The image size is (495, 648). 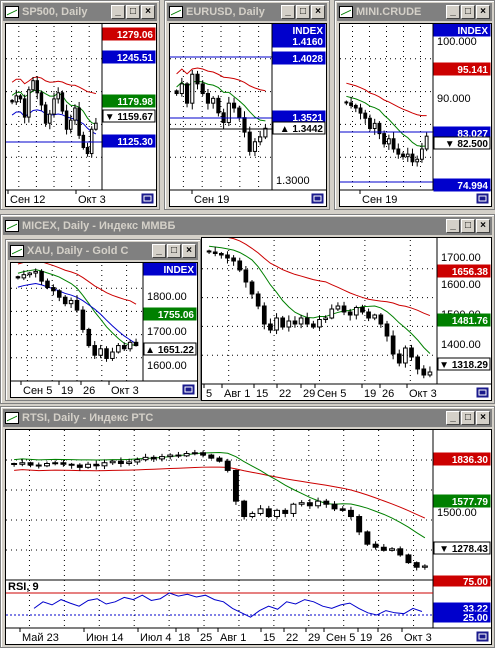 What do you see at coordinates (103, 251) in the screenshot?
I see `xau-titlebar: XAU, Daily - Gold C _ □ ×` at bounding box center [103, 251].